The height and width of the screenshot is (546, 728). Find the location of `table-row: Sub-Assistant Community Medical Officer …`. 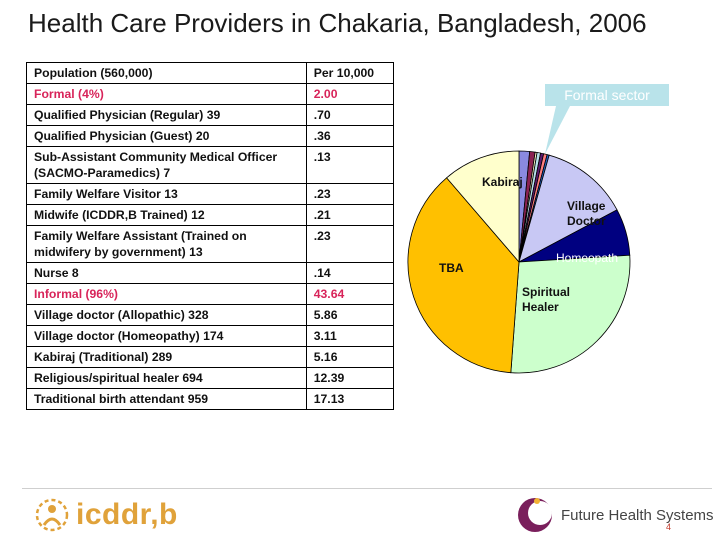

table-row: Sub-Assistant Community Medical Officer … is located at coordinates (210, 165).